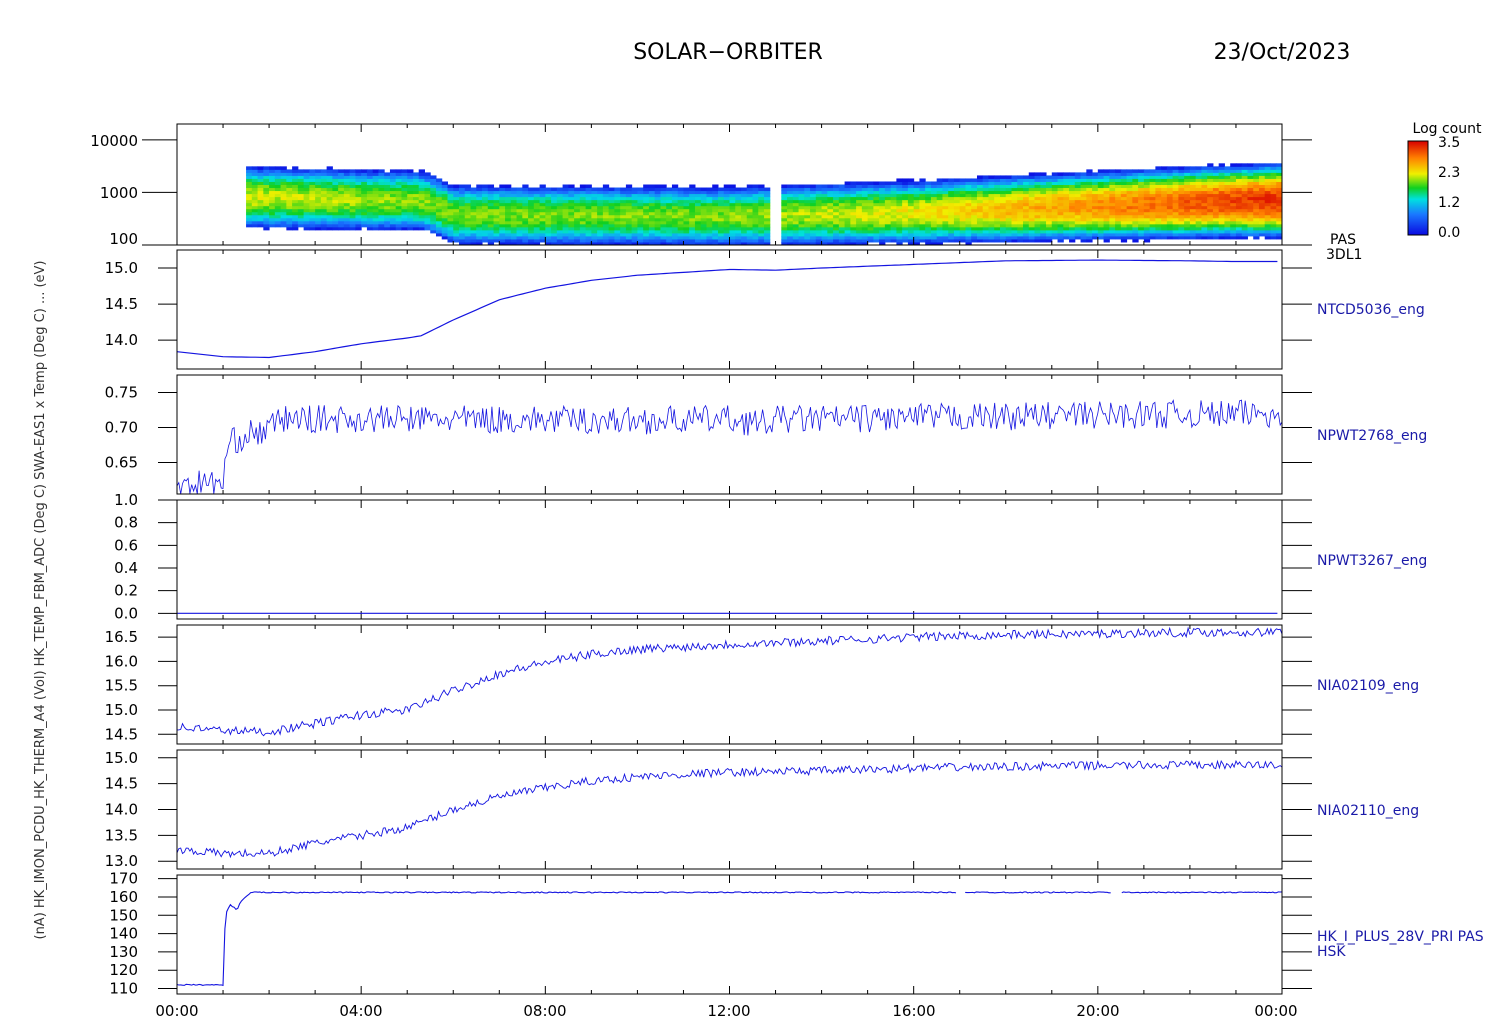  What do you see at coordinates (726, 193) in the screenshot?
I see `panel-pas-3dl1: 10000 1000 100 PAS 3DL1` at bounding box center [726, 193].